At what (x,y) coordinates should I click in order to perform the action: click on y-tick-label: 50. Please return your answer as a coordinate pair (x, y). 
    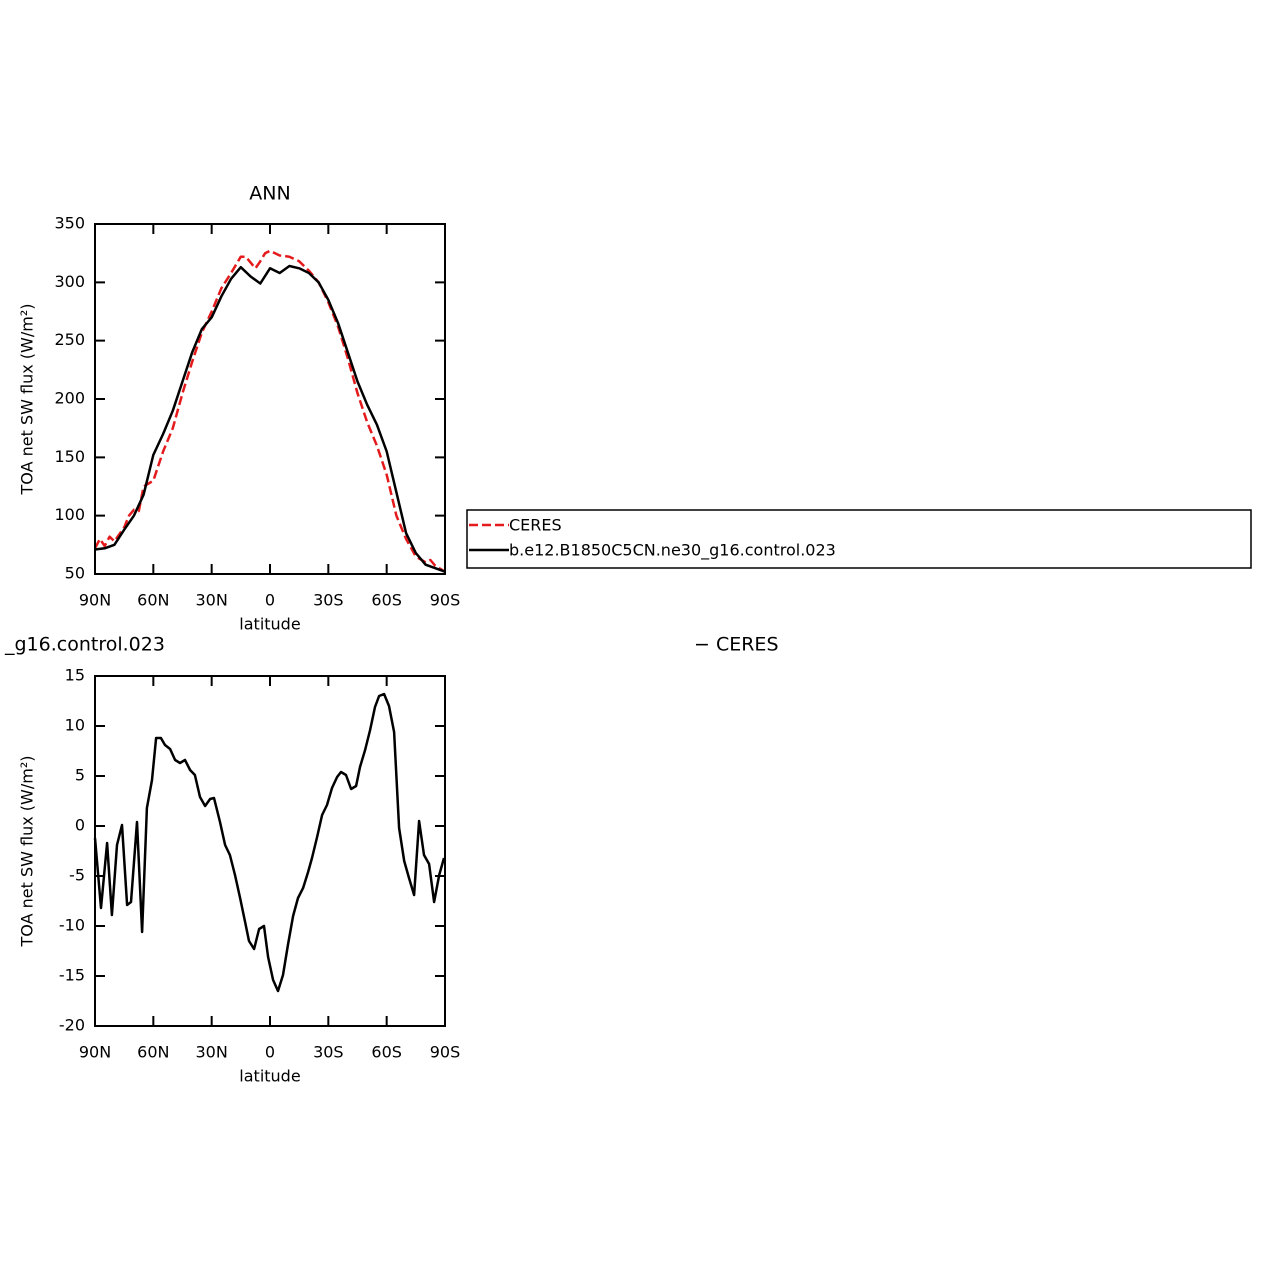
    Looking at the image, I should click on (75, 573).